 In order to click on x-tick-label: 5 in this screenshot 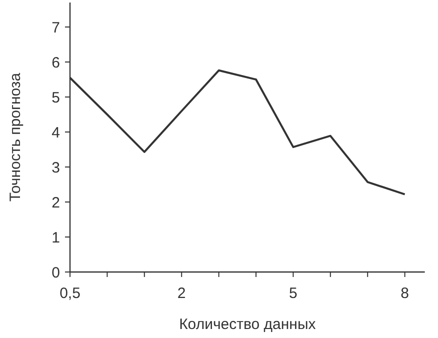, I will do `click(293, 293)`.